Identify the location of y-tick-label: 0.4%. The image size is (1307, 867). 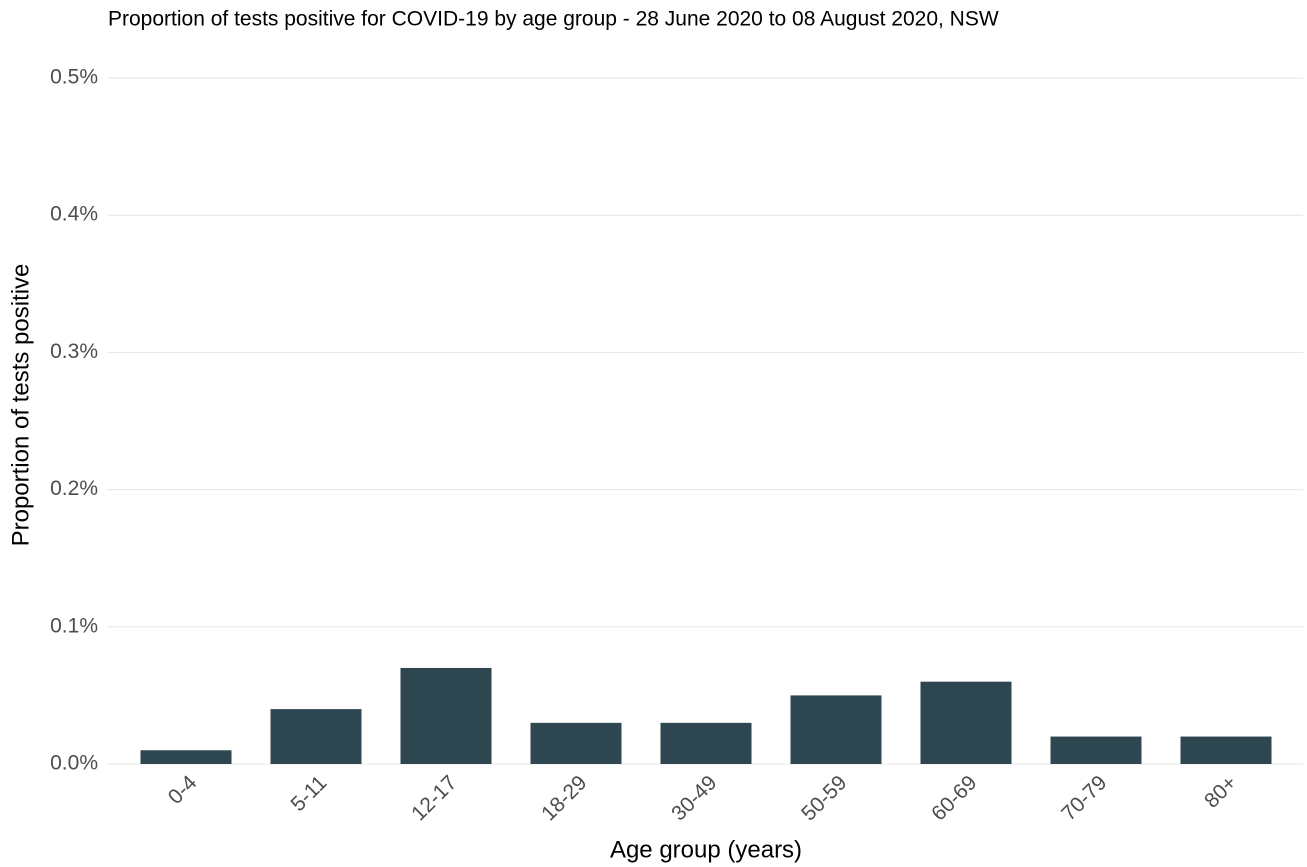
(74, 214).